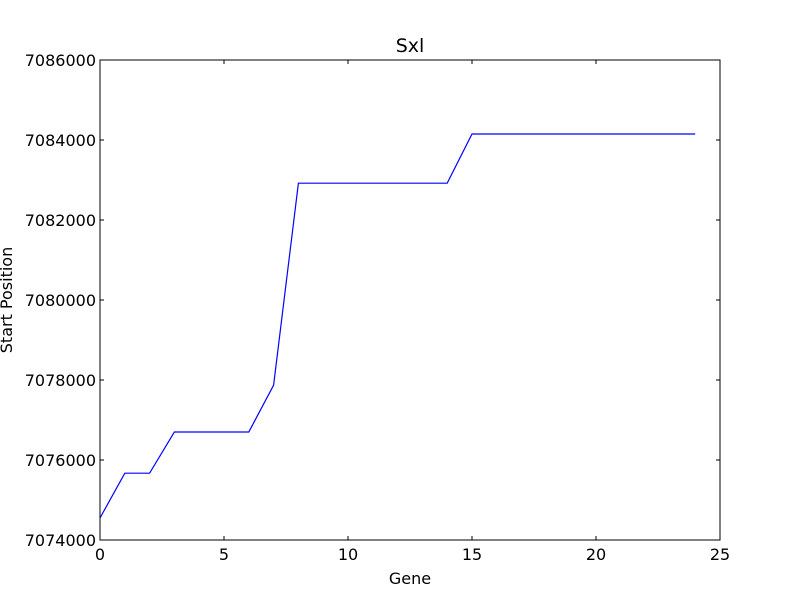 This screenshot has width=800, height=600. Describe the element at coordinates (596, 554) in the screenshot. I see `x-tick-label: 20` at that location.